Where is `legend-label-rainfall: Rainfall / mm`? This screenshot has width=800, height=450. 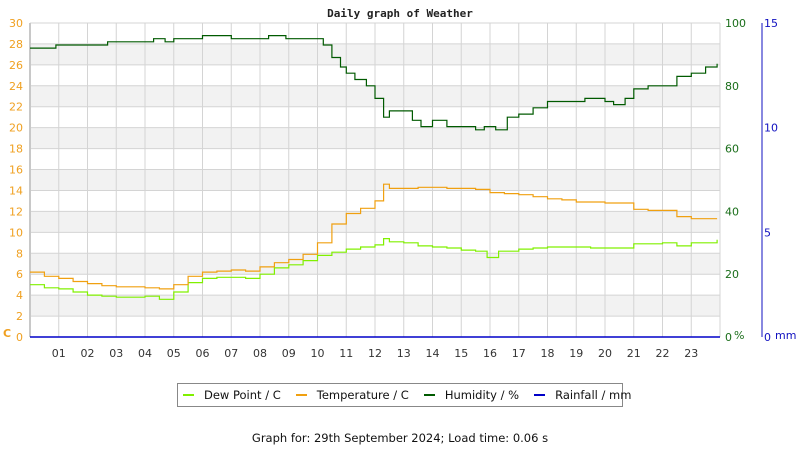
legend-label-rainfall: Rainfall / mm is located at coordinates (593, 395).